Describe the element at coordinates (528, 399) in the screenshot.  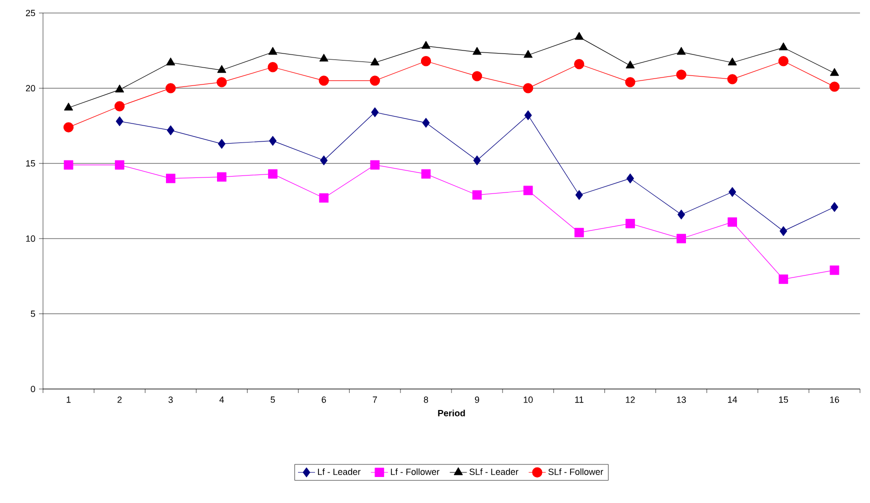
I see `x-tick-label: 10` at that location.